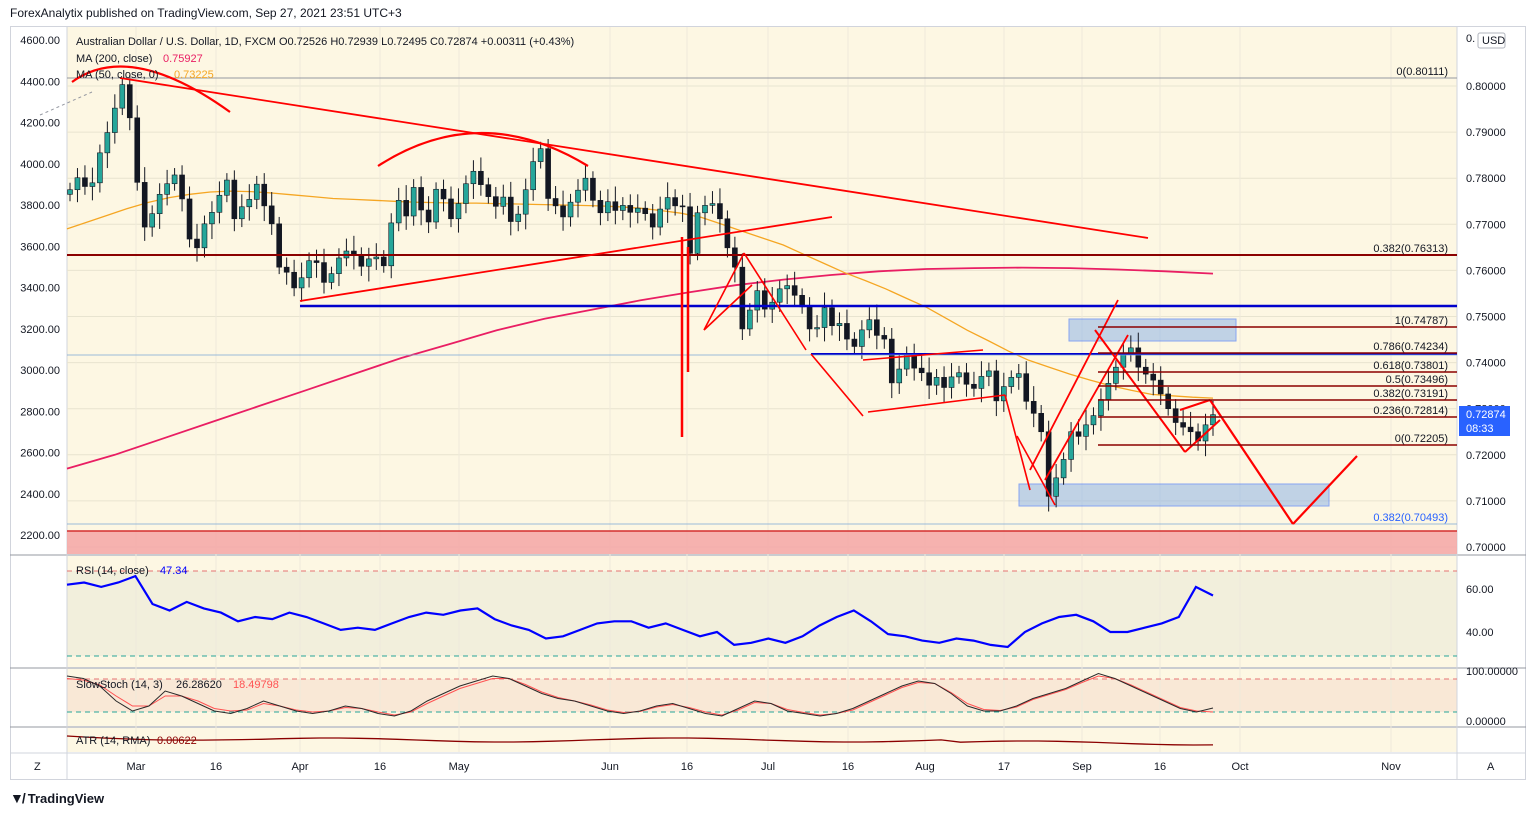 The height and width of the screenshot is (816, 1536). What do you see at coordinates (1486, 722) in the screenshot?
I see `stoch-axis-tick: 0.00000` at bounding box center [1486, 722].